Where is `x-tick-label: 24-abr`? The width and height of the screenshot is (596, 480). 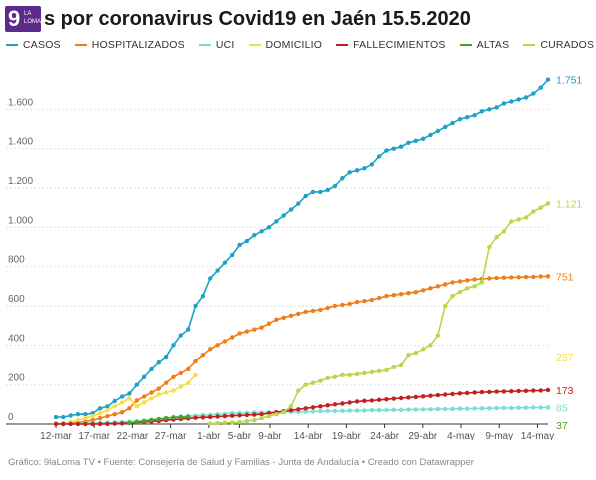 x-tick-label: 24-abr is located at coordinates (385, 435).